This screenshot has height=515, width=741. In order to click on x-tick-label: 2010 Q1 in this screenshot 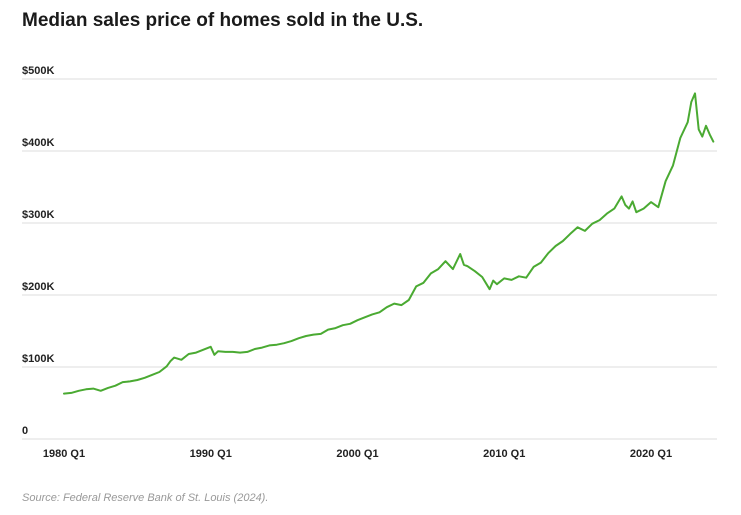, I will do `click(504, 454)`.